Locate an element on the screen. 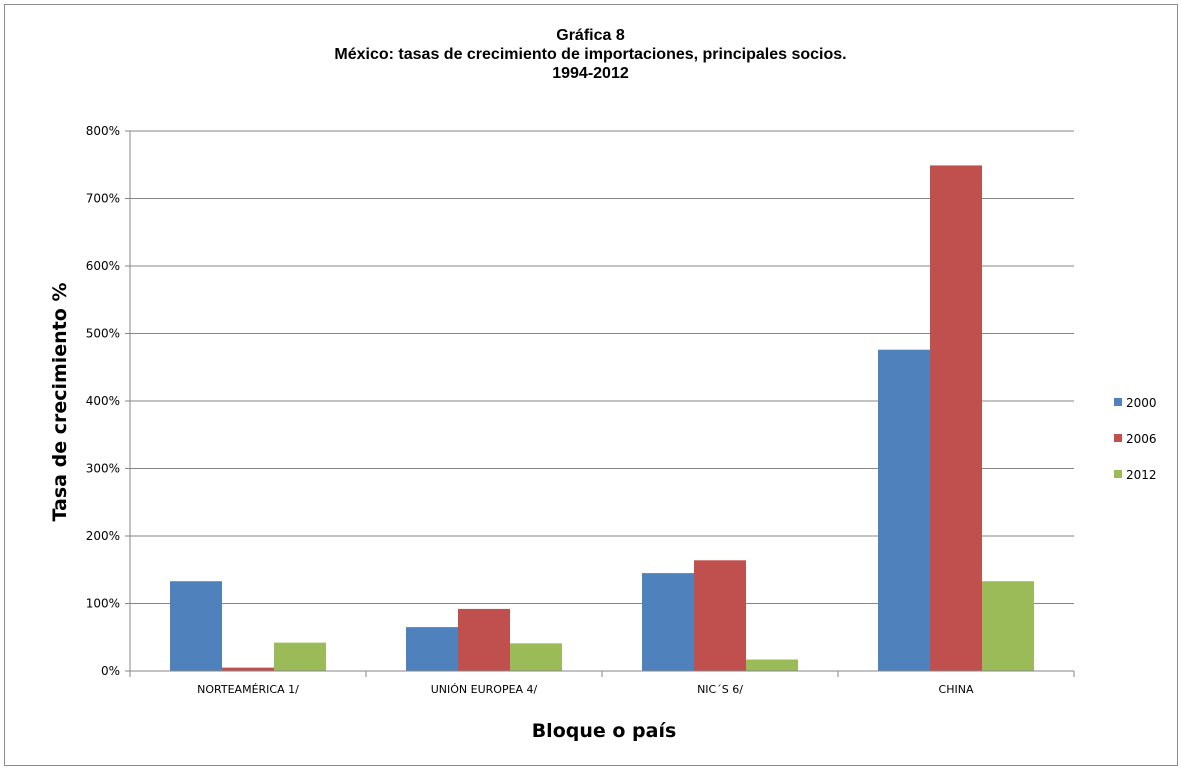  legend-label: 2012 is located at coordinates (1141, 475).